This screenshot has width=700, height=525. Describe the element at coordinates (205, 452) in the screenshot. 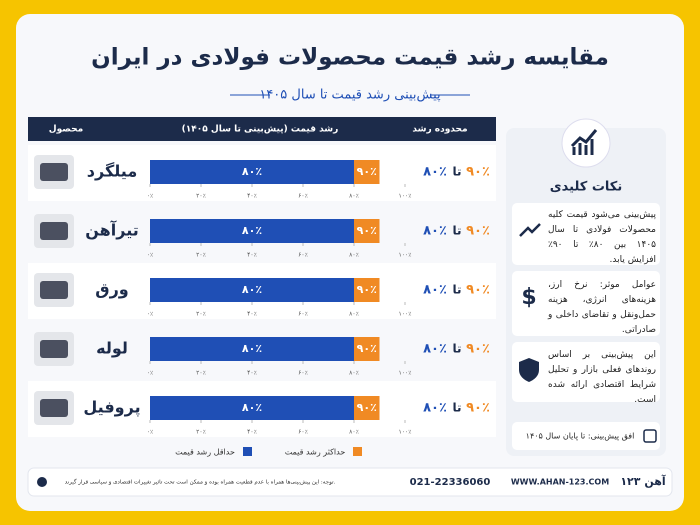

I see `legend-label: حداقل رشد قیمت` at that location.